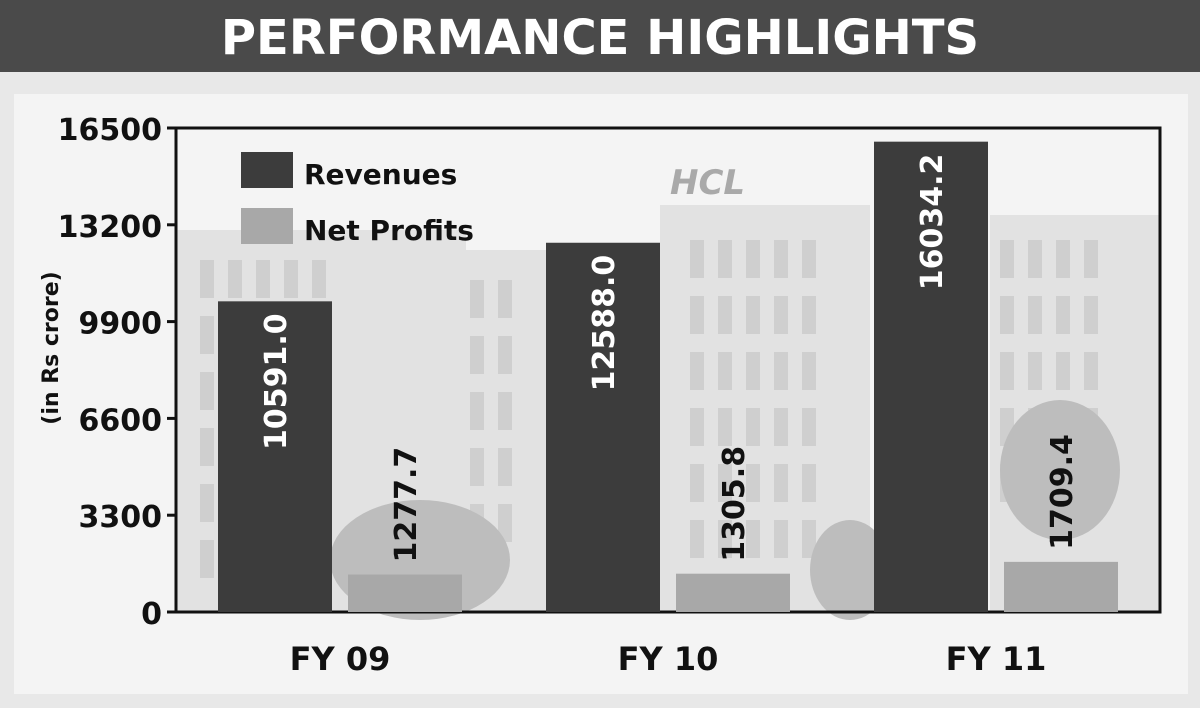  Describe the element at coordinates (357, 199) in the screenshot. I see `legend: Revenues Net Profits` at that location.